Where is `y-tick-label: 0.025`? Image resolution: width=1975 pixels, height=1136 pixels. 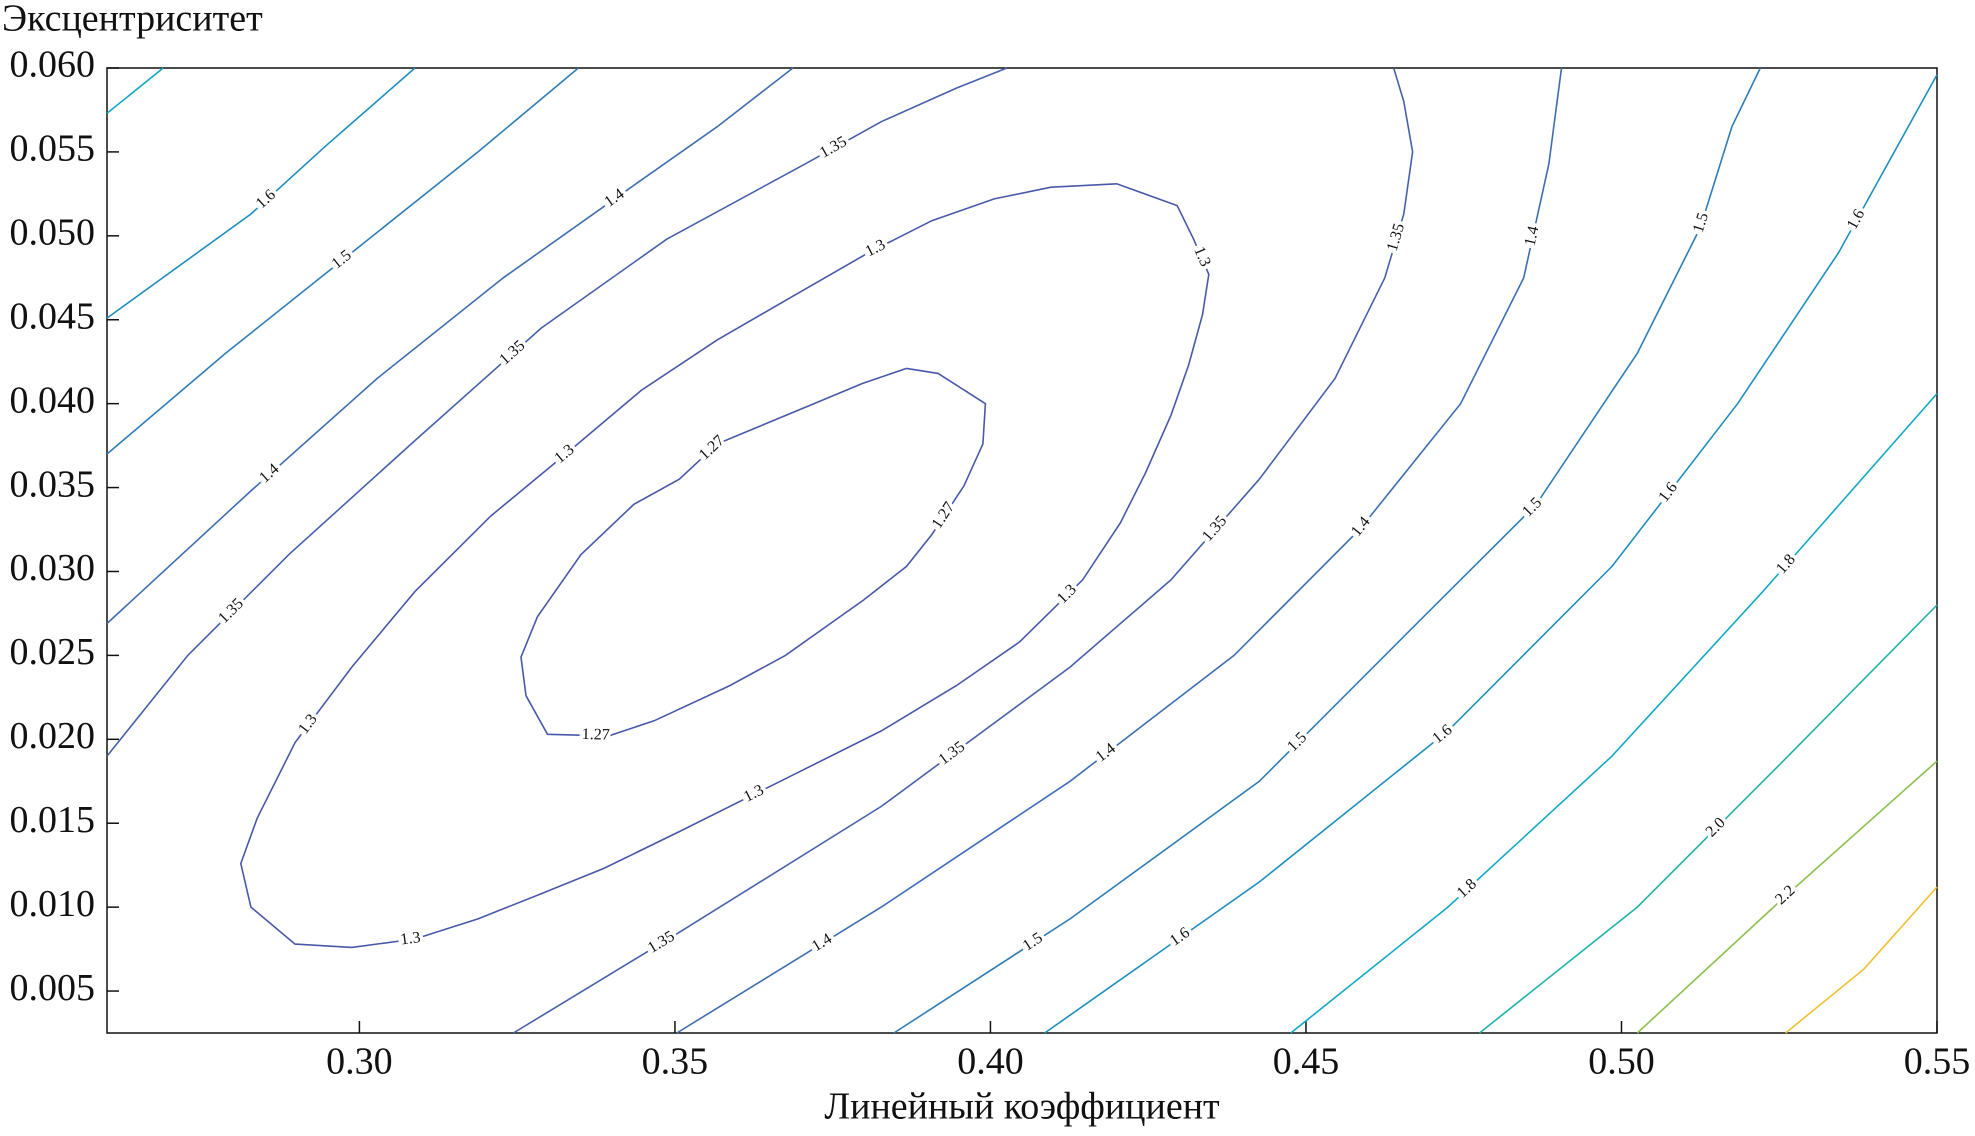
y-tick-label: 0.025 is located at coordinates (53, 652).